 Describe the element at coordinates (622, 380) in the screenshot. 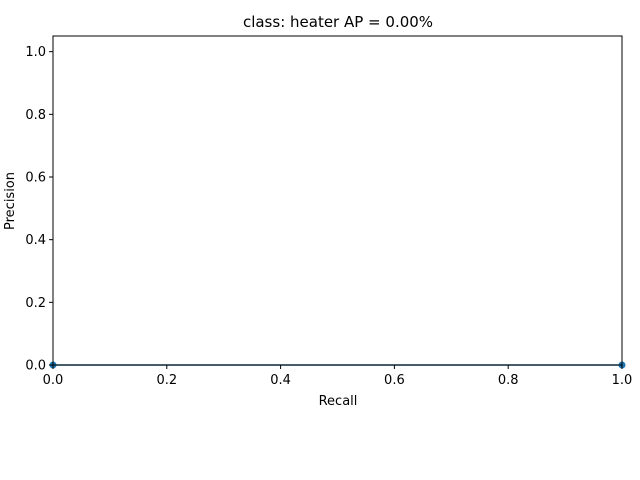

I see `x-tick-label: 1.0` at that location.